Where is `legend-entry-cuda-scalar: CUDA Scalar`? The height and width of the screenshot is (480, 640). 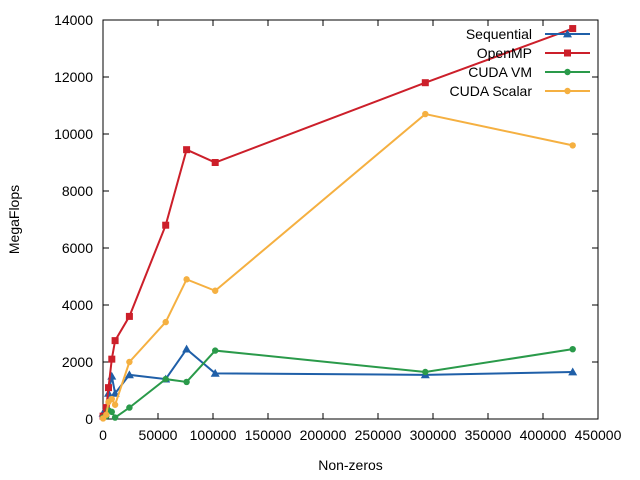 legend-entry-cuda-scalar: CUDA Scalar is located at coordinates (520, 91).